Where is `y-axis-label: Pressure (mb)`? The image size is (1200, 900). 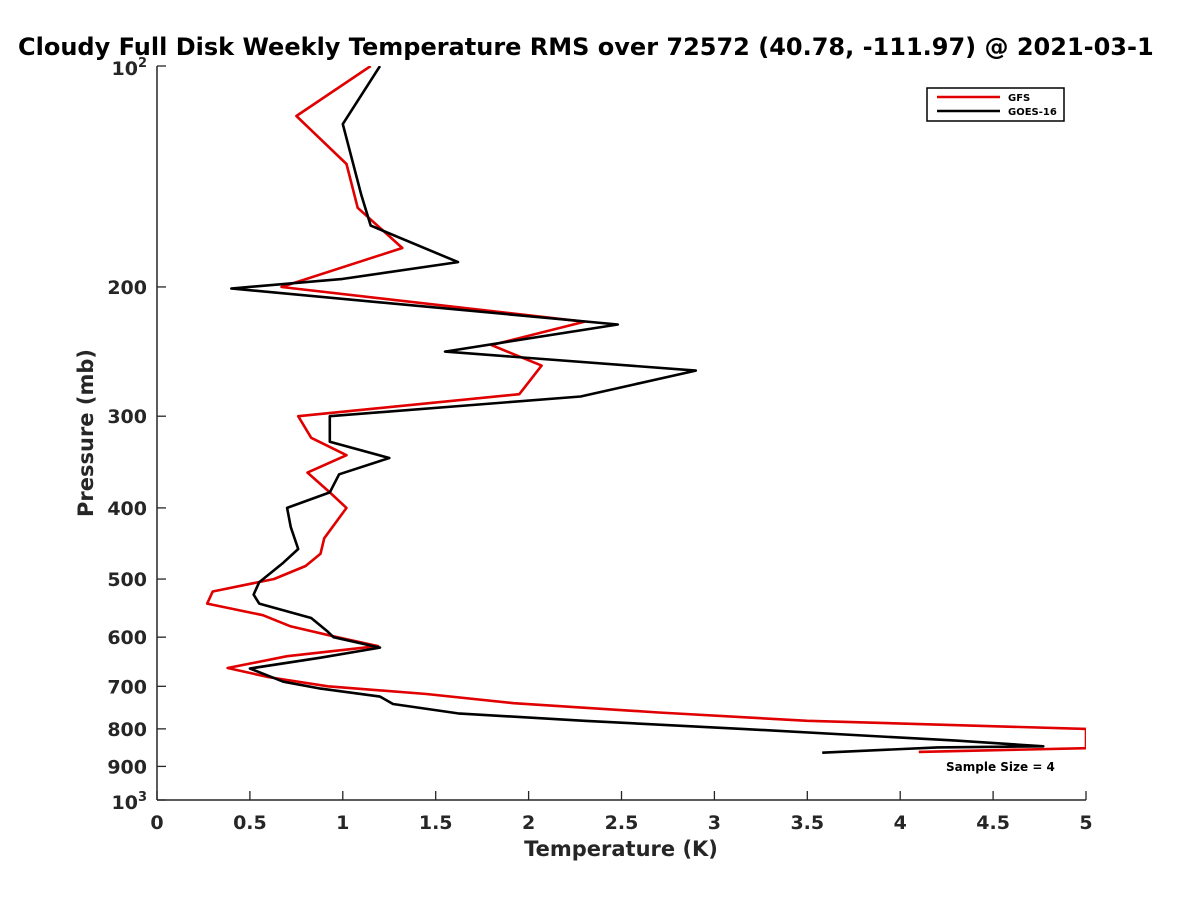 y-axis-label: Pressure (mb) is located at coordinates (86, 433).